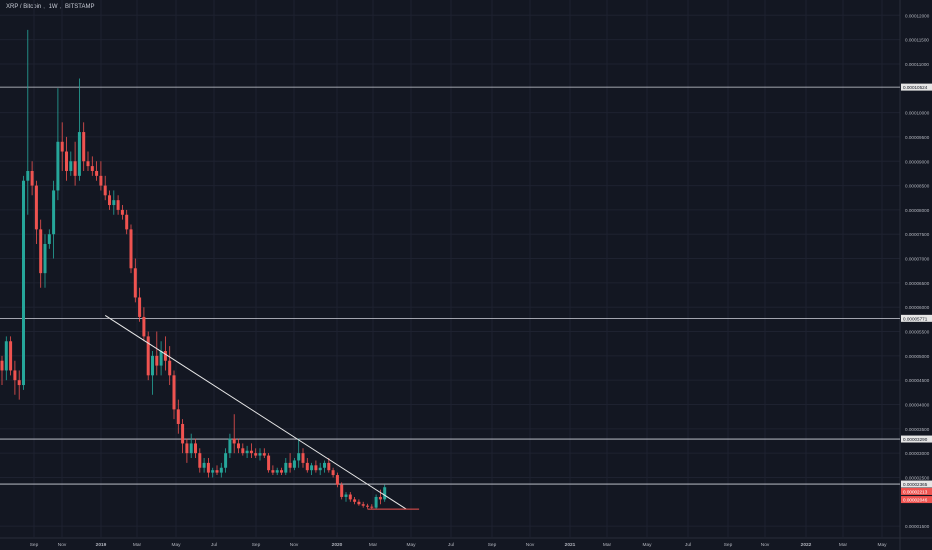 The width and height of the screenshot is (932, 550). What do you see at coordinates (917, 113) in the screenshot?
I see `y-tick-label: 0.00010000` at bounding box center [917, 113].